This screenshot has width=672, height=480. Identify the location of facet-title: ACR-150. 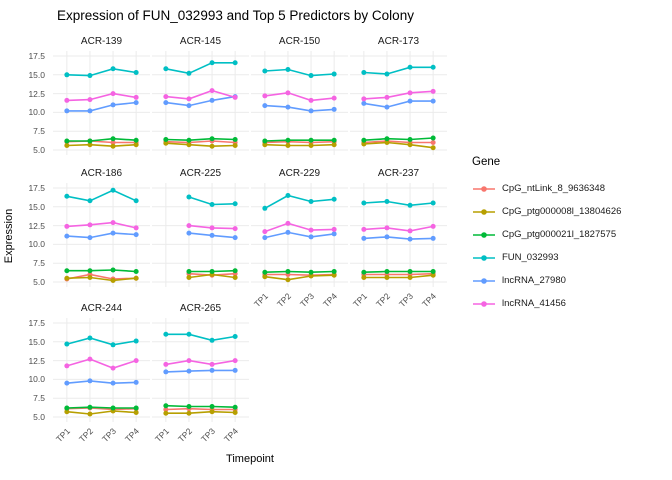
(299, 41).